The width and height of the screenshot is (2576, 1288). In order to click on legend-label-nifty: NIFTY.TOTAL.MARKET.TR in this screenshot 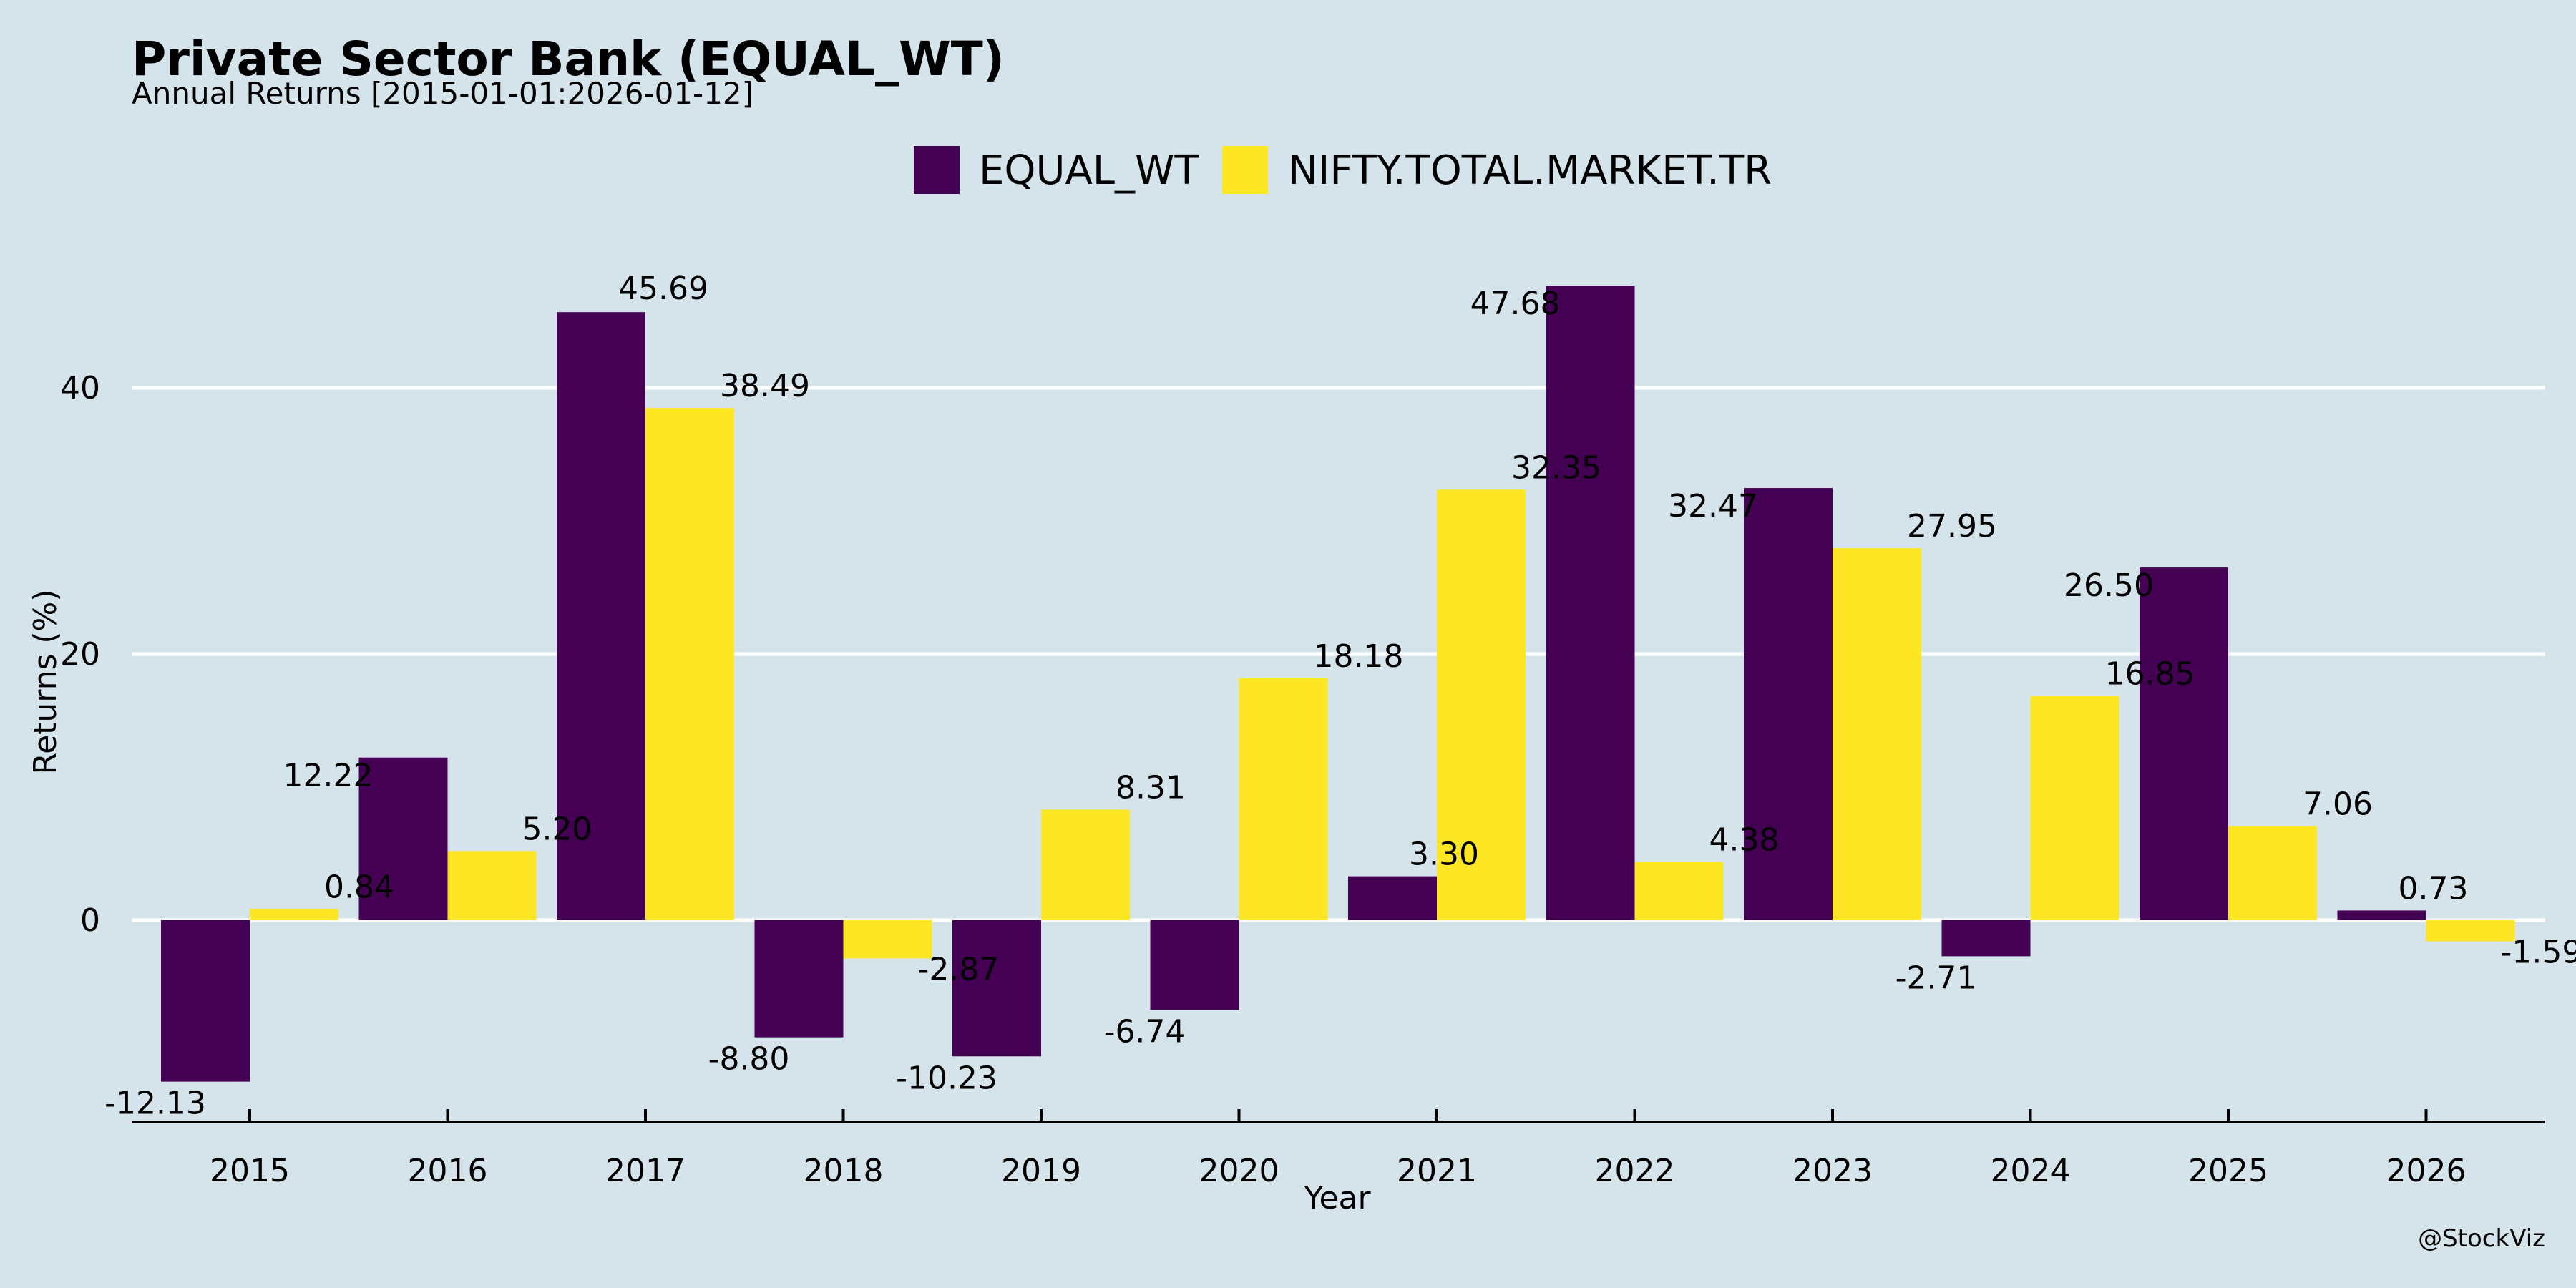, I will do `click(1530, 170)`.